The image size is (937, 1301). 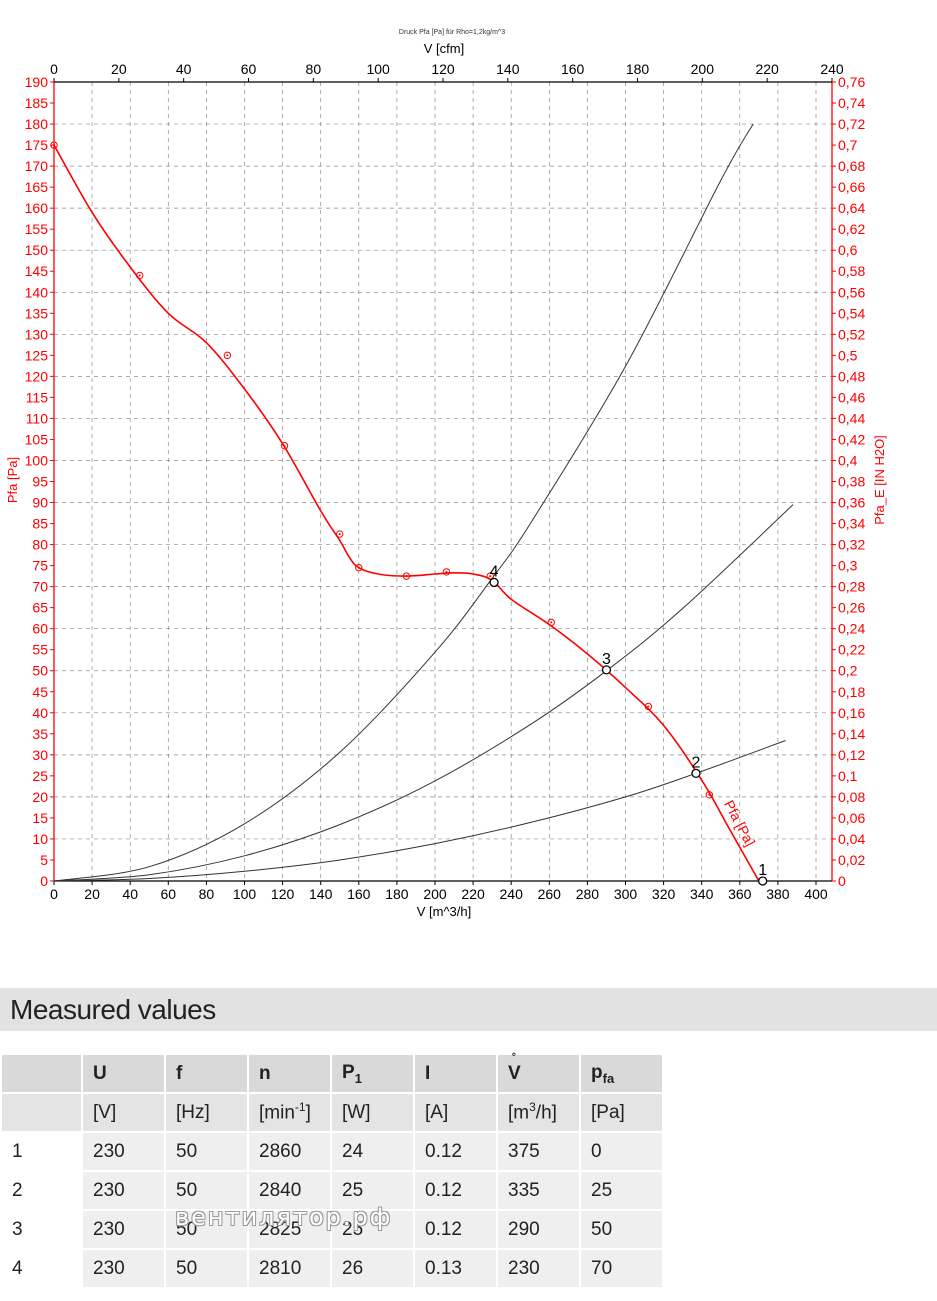 What do you see at coordinates (378, 69) in the screenshot?
I see `top-x-tick-label: 100` at bounding box center [378, 69].